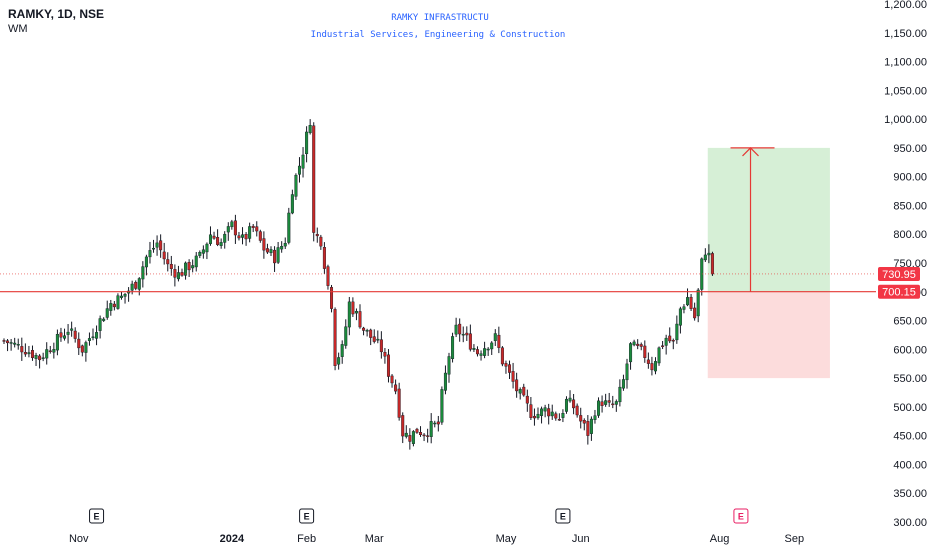 The height and width of the screenshot is (550, 932). I want to click on current-price-badge: 730.95, so click(899, 275).